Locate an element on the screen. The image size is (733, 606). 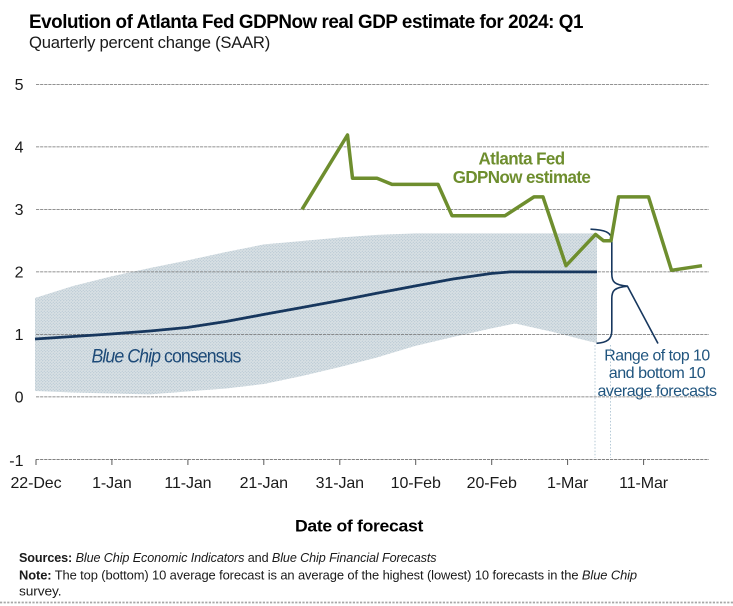
svg-text: average forecasts is located at coordinates (657, 391).